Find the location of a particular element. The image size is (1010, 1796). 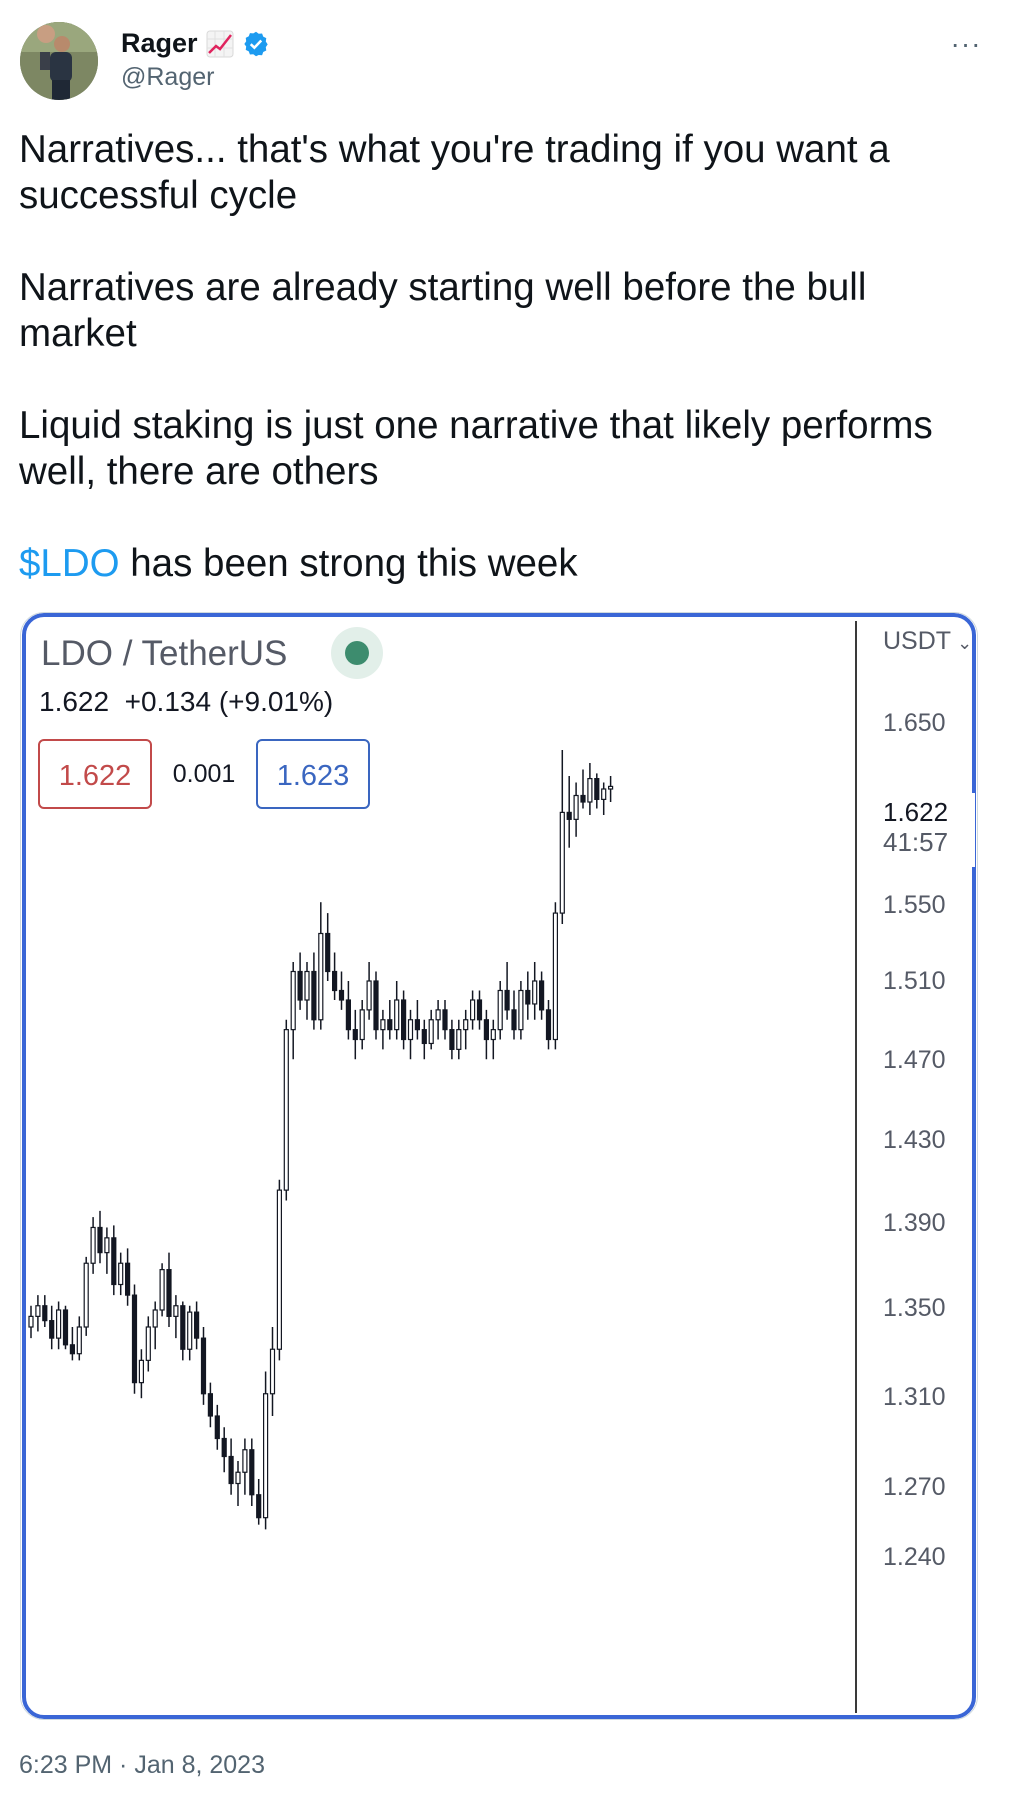

y-tick-label: 1.270 is located at coordinates (914, 1487).